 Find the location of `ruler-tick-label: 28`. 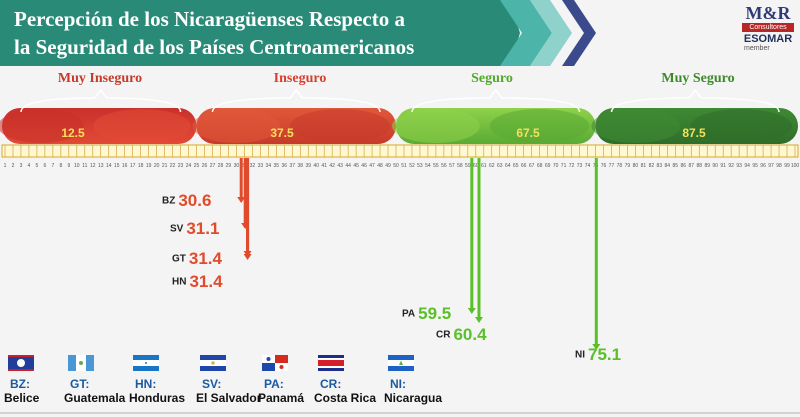

ruler-tick-label: 28 is located at coordinates (221, 166).